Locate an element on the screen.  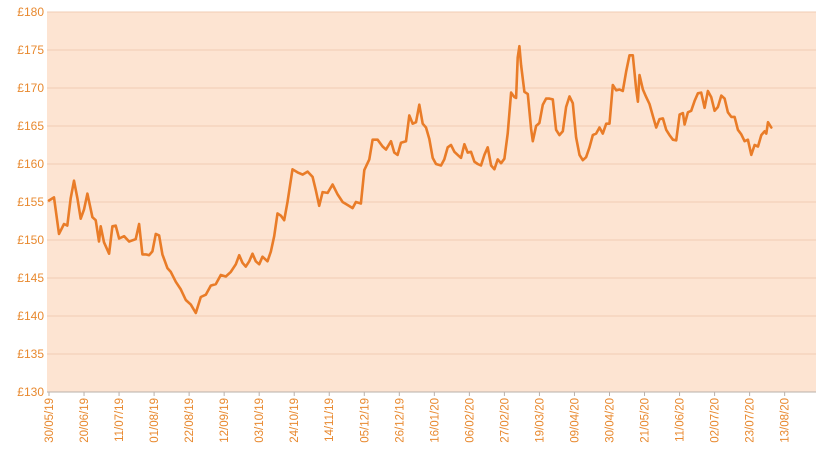
y-tick-label: £140 is located at coordinates (30, 316).